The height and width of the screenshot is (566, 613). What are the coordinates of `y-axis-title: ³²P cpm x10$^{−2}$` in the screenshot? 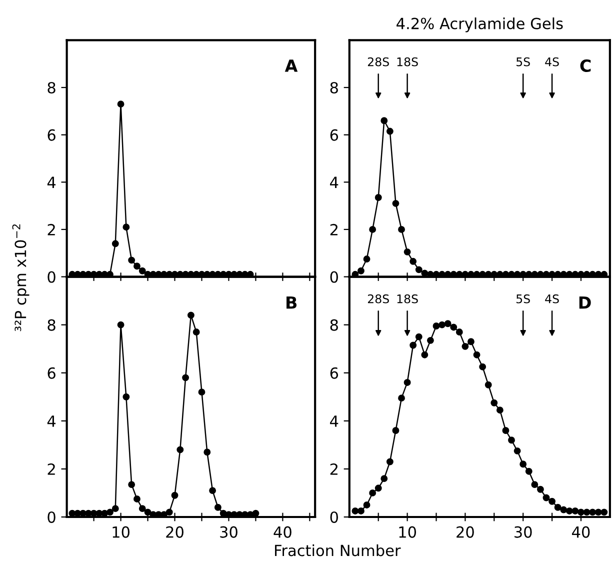 It's located at (21, 278).